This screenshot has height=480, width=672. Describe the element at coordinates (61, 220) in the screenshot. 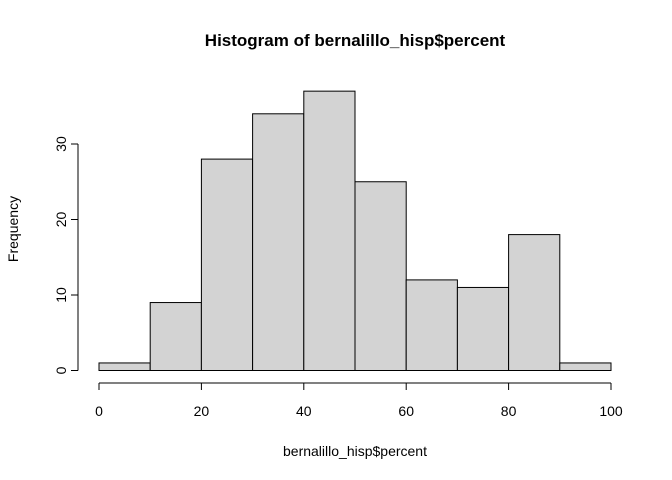

I see `y-tick-label: 20` at that location.